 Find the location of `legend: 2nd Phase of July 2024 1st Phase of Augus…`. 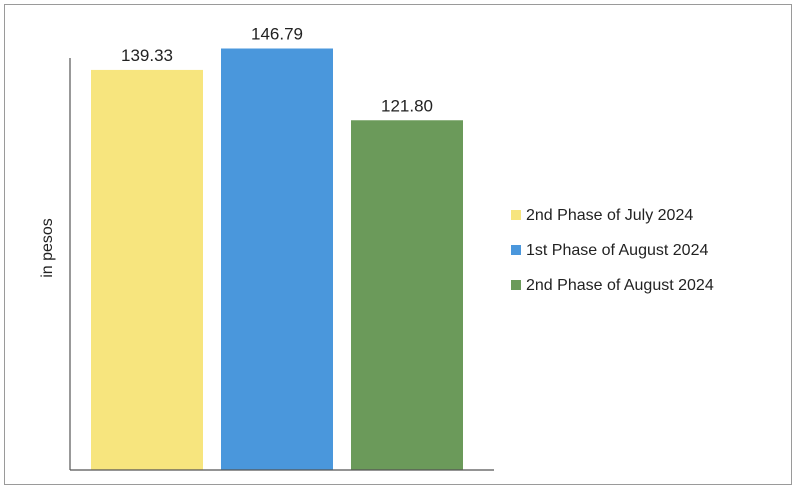

legend: 2nd Phase of July 2024 1st Phase of Augus… is located at coordinates (612, 250).